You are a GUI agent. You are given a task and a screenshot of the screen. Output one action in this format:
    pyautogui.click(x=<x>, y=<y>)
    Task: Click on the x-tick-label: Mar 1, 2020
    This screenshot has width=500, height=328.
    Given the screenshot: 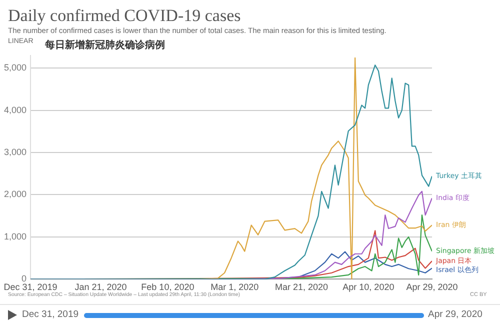 What is the action you would take?
    pyautogui.click(x=234, y=287)
    